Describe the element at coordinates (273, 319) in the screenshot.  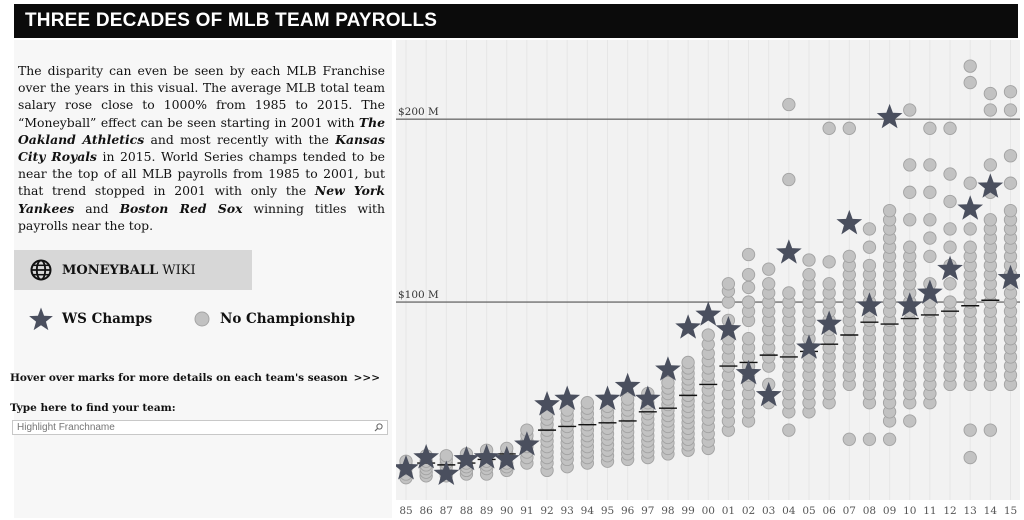
I see `legend-no-championship: No Championship` at that location.